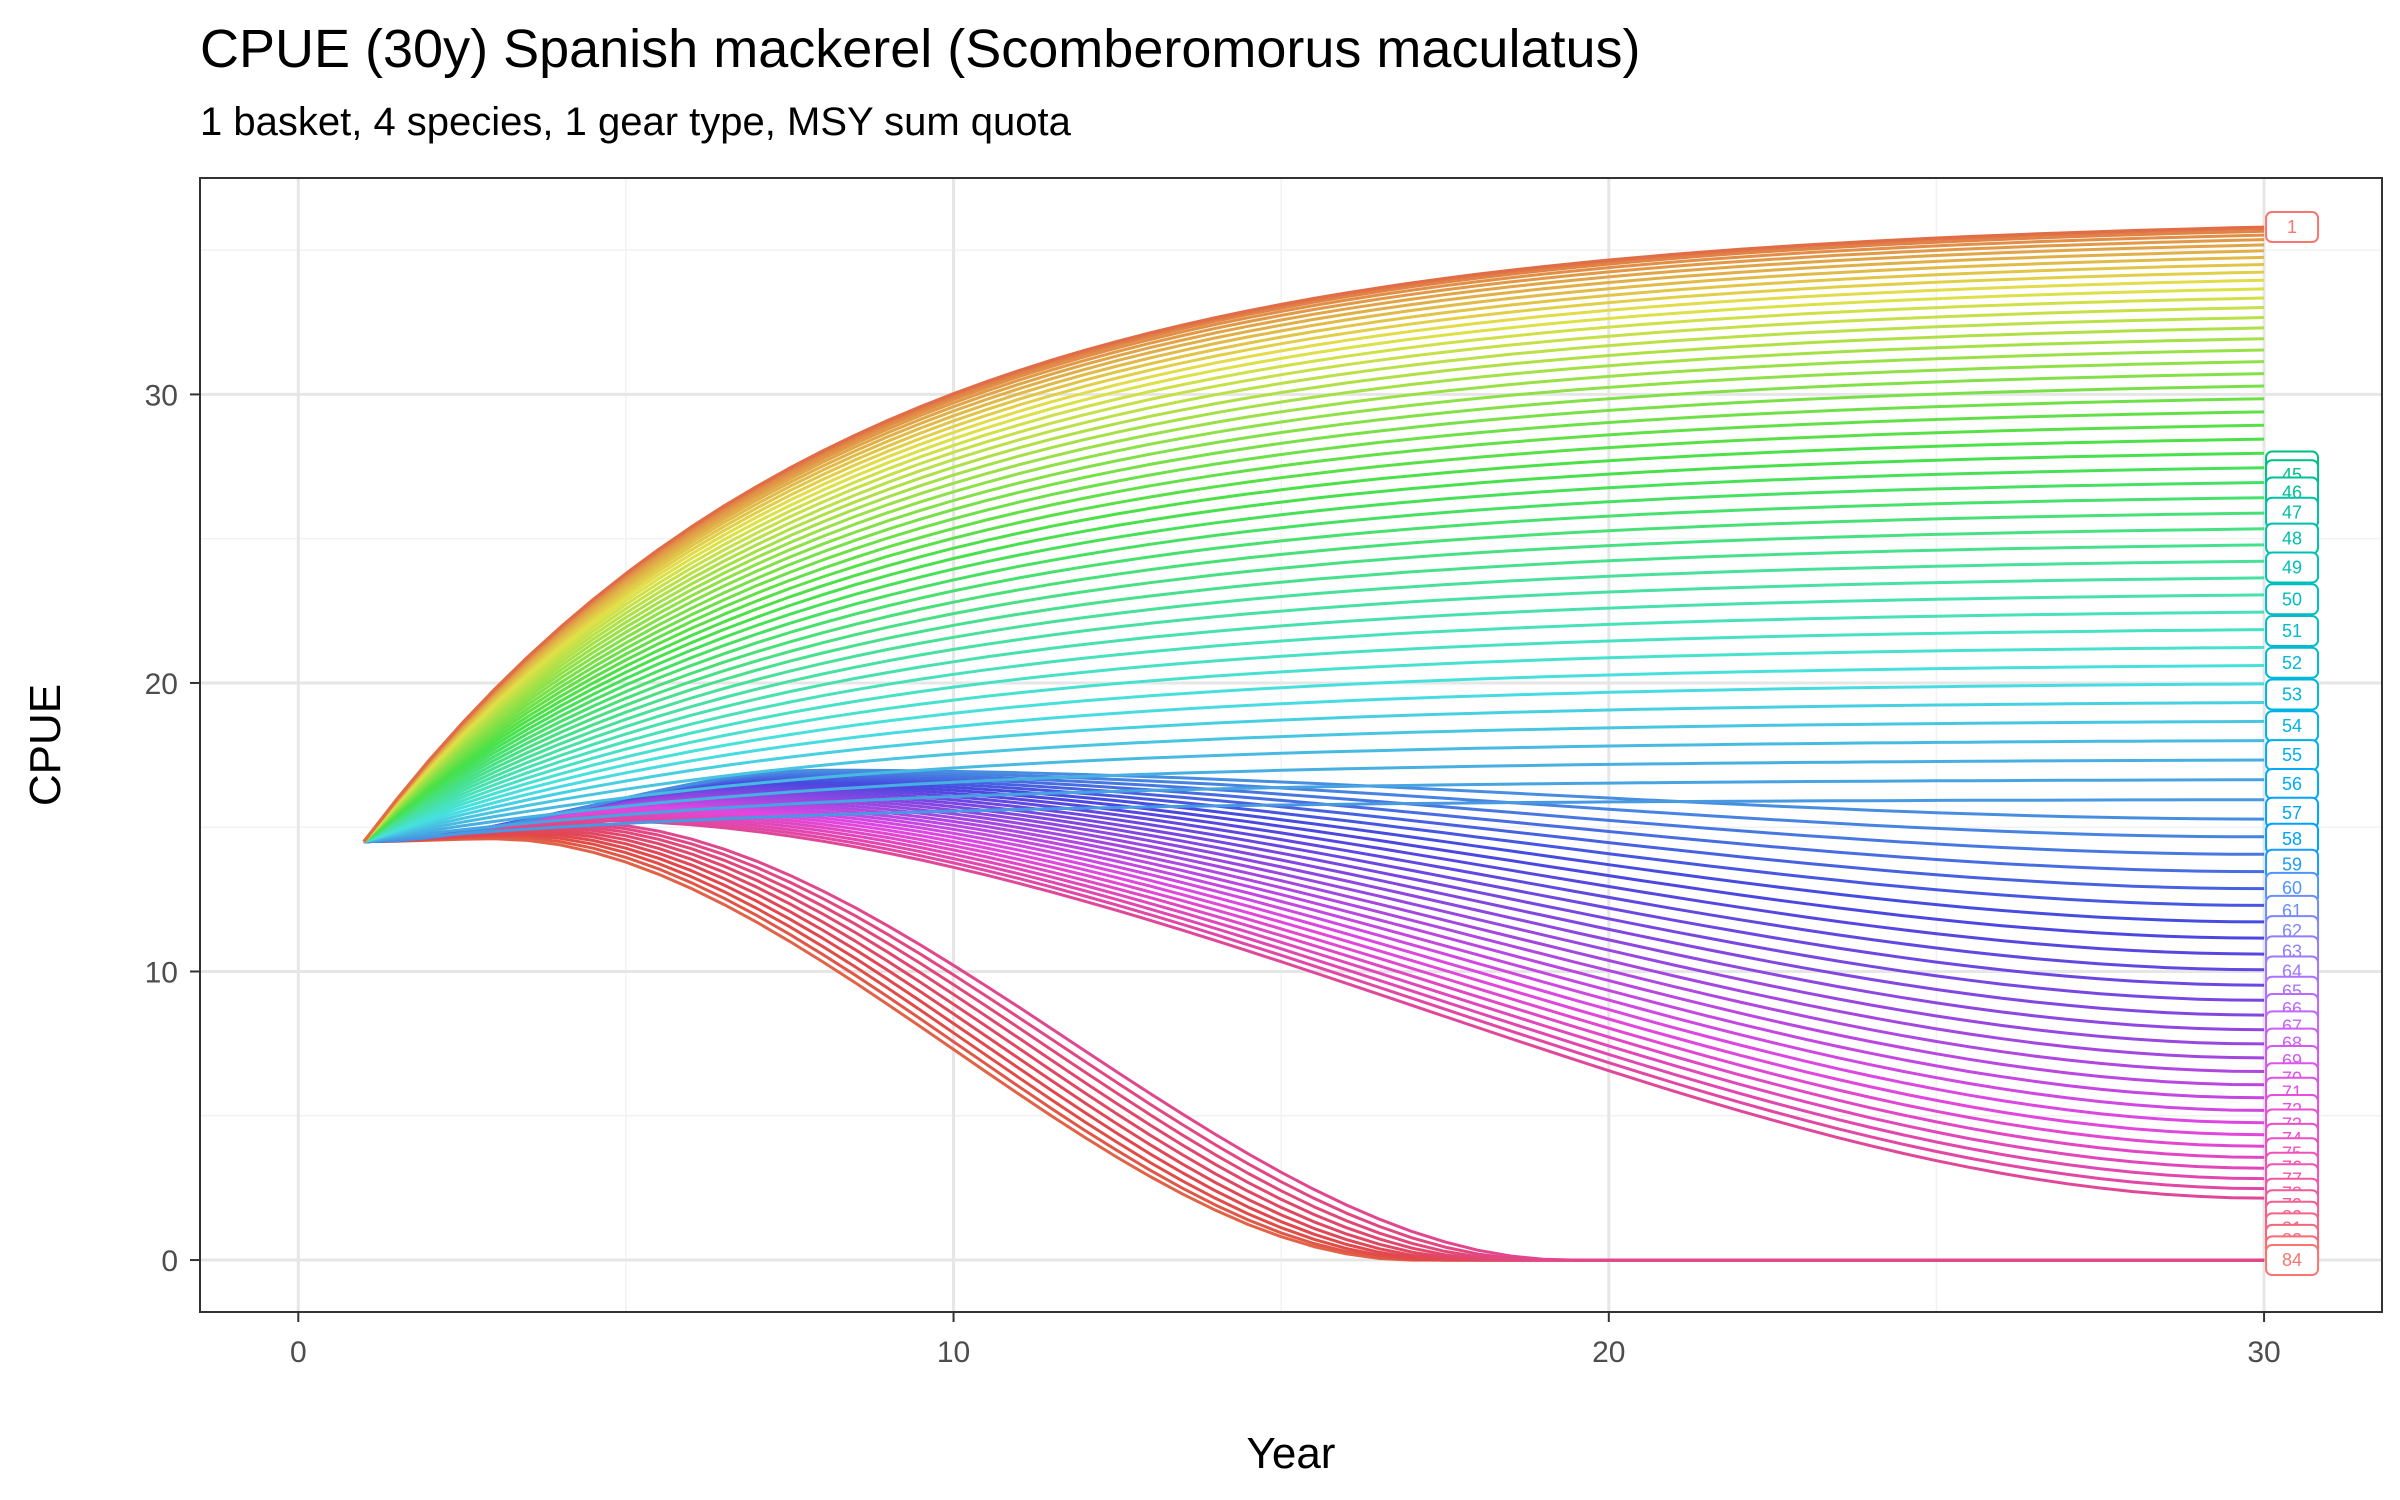 The image size is (2400, 1500). Describe the element at coordinates (161, 973) in the screenshot. I see `y-tick-label: 10` at that location.